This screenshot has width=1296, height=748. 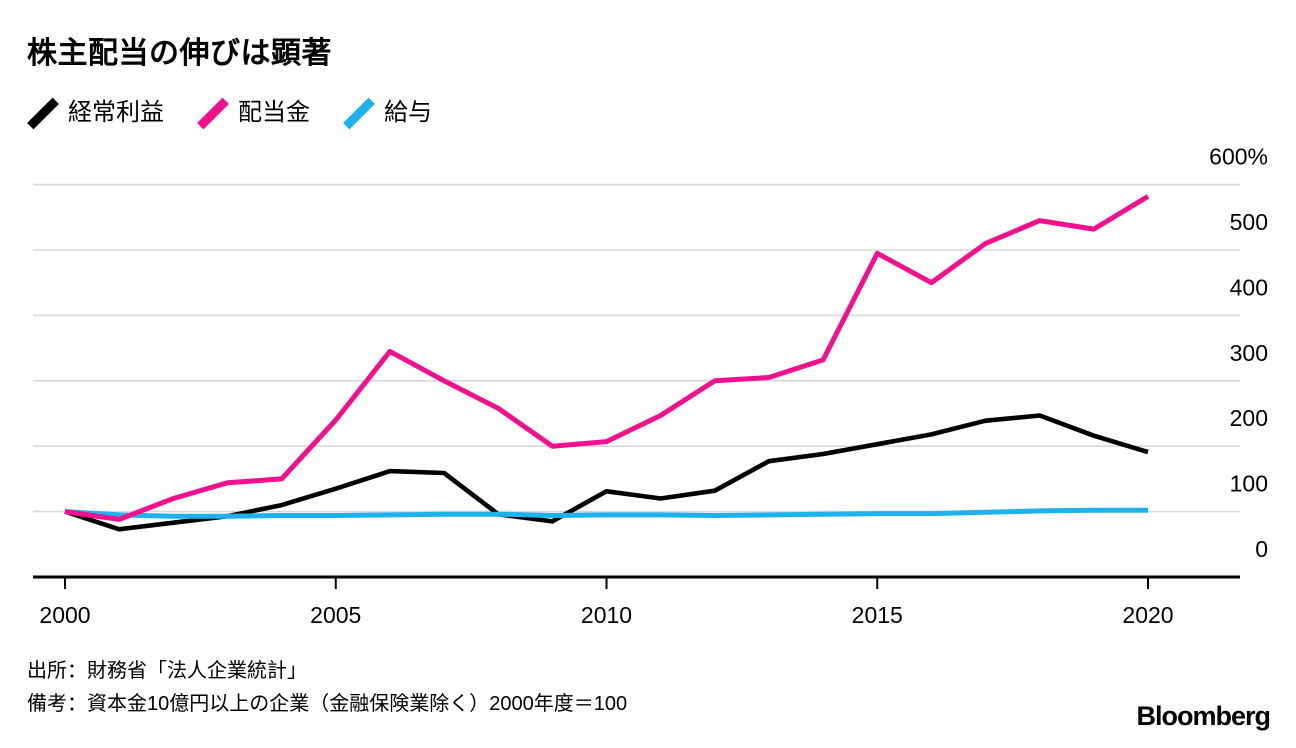 What do you see at coordinates (335, 615) in the screenshot?
I see `x-tick-label: 2005` at bounding box center [335, 615].